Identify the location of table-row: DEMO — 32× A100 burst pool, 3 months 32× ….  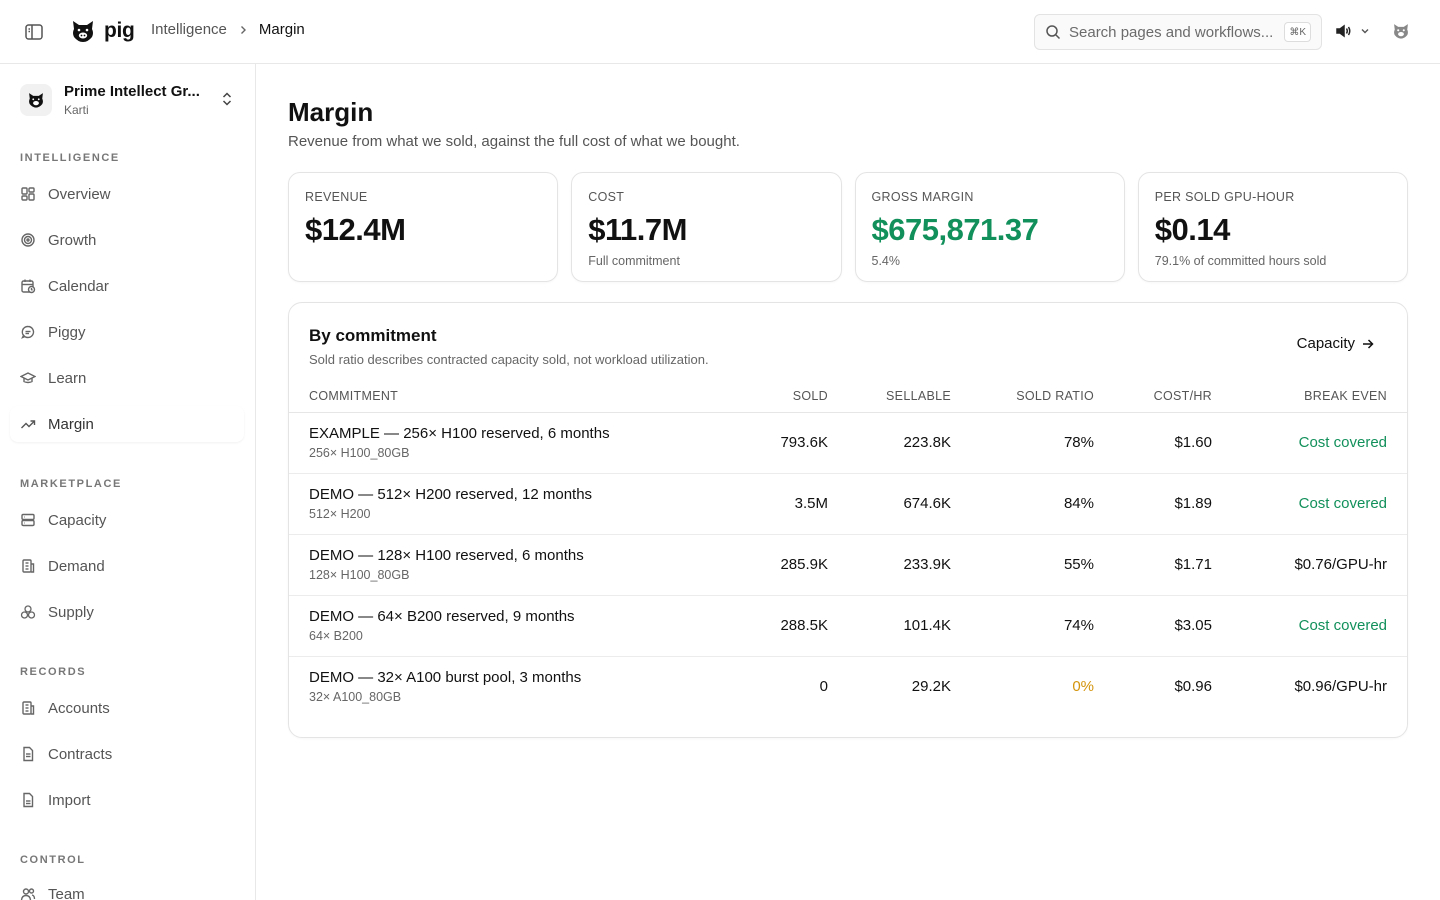
(848, 687).